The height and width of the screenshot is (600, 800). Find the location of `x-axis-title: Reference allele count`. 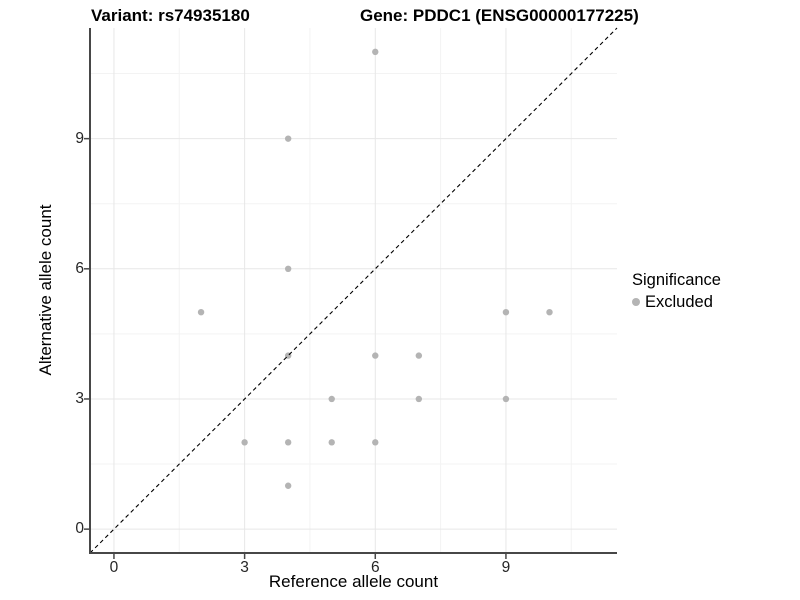

x-axis-title: Reference allele count is located at coordinates (353, 581).